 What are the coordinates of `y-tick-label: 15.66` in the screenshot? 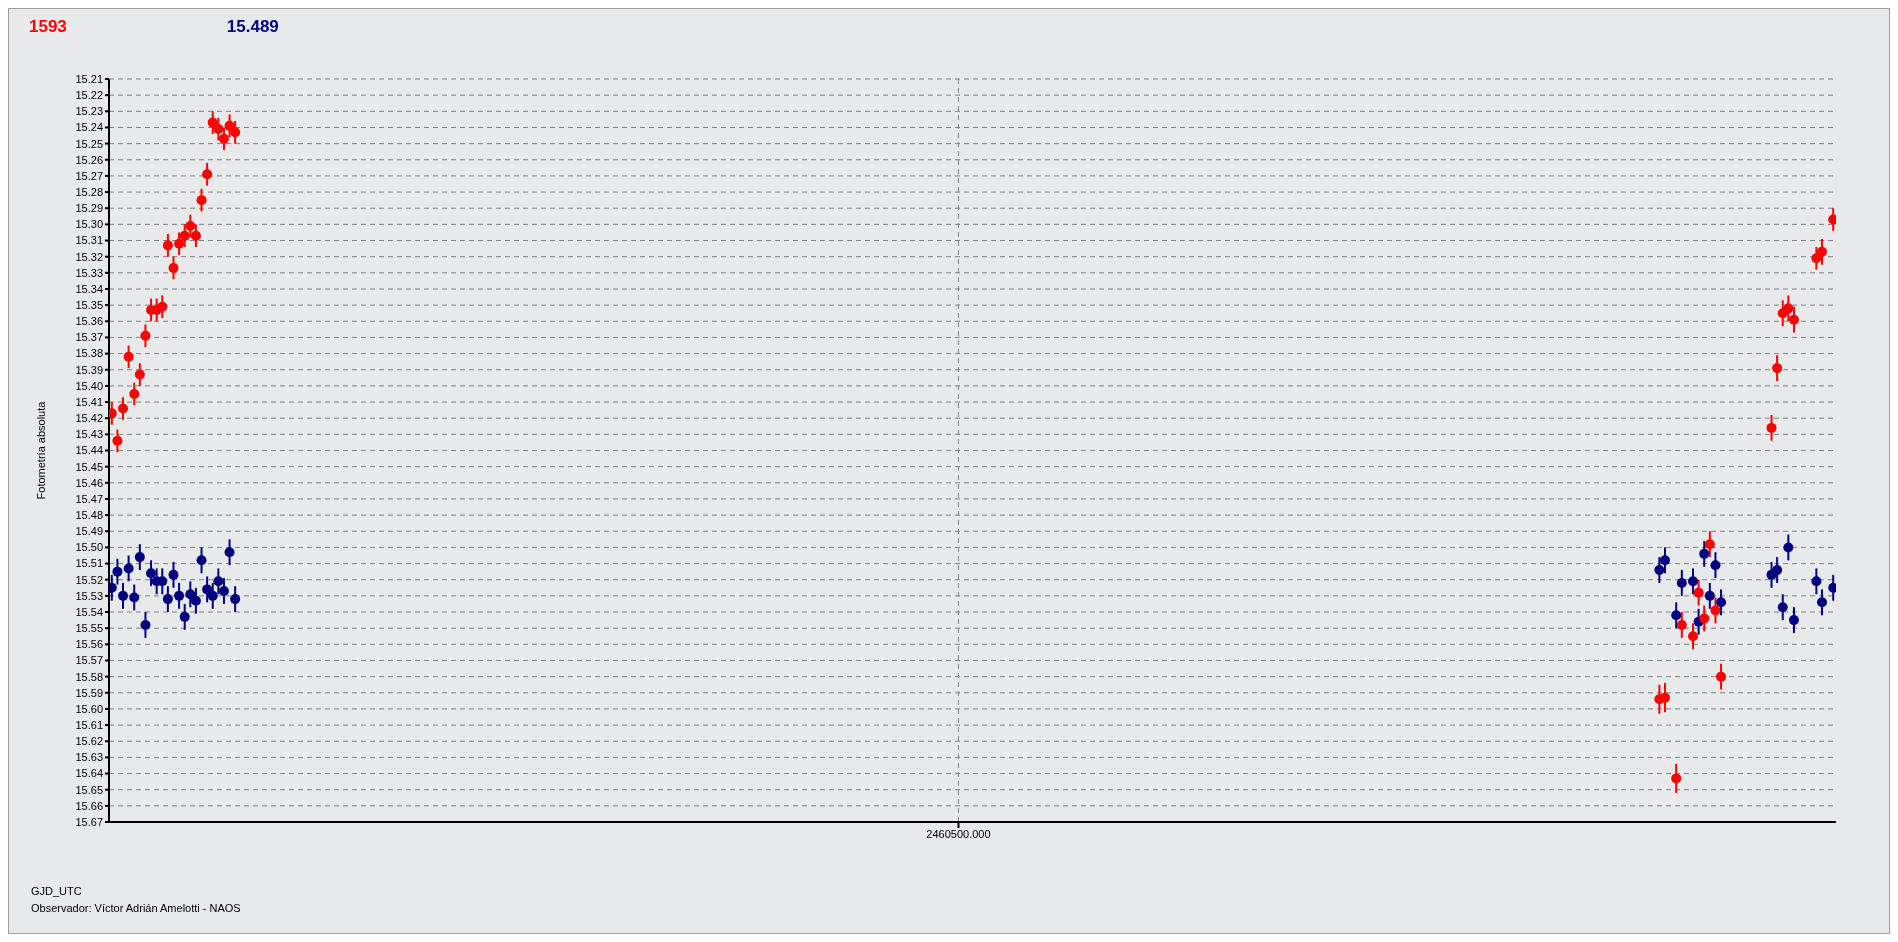 It's located at (89, 805).